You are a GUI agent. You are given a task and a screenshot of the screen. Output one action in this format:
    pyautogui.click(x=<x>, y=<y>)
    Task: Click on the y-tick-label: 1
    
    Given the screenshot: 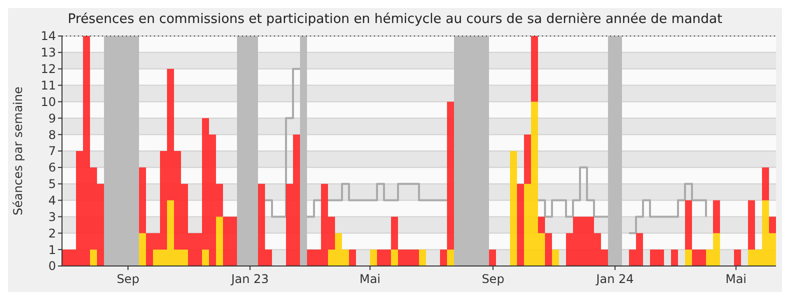 What is the action you would take?
    pyautogui.click(x=52, y=249)
    